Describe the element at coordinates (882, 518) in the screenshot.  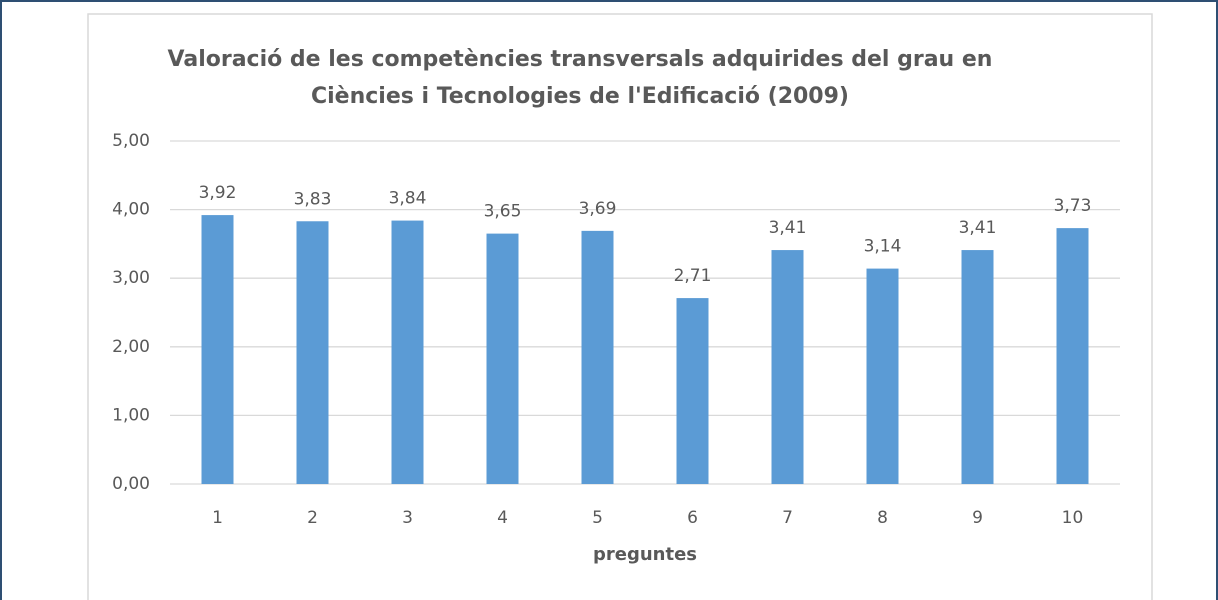
I see `x-tick-label: 8` at that location.